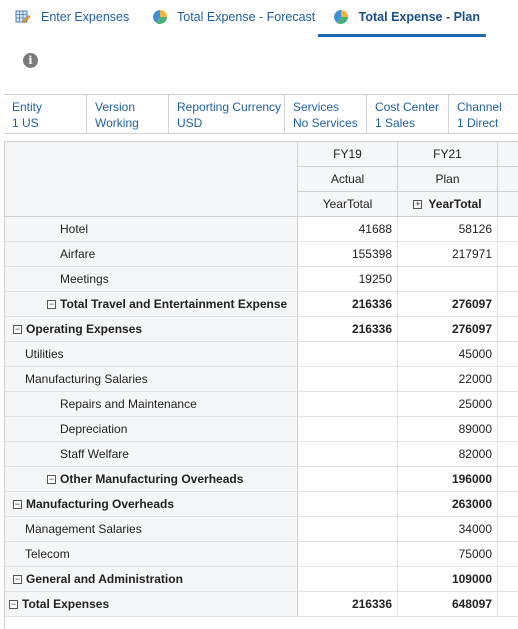 The height and width of the screenshot is (629, 518). I want to click on row-header: Repairs and Maintenance, so click(151, 404).